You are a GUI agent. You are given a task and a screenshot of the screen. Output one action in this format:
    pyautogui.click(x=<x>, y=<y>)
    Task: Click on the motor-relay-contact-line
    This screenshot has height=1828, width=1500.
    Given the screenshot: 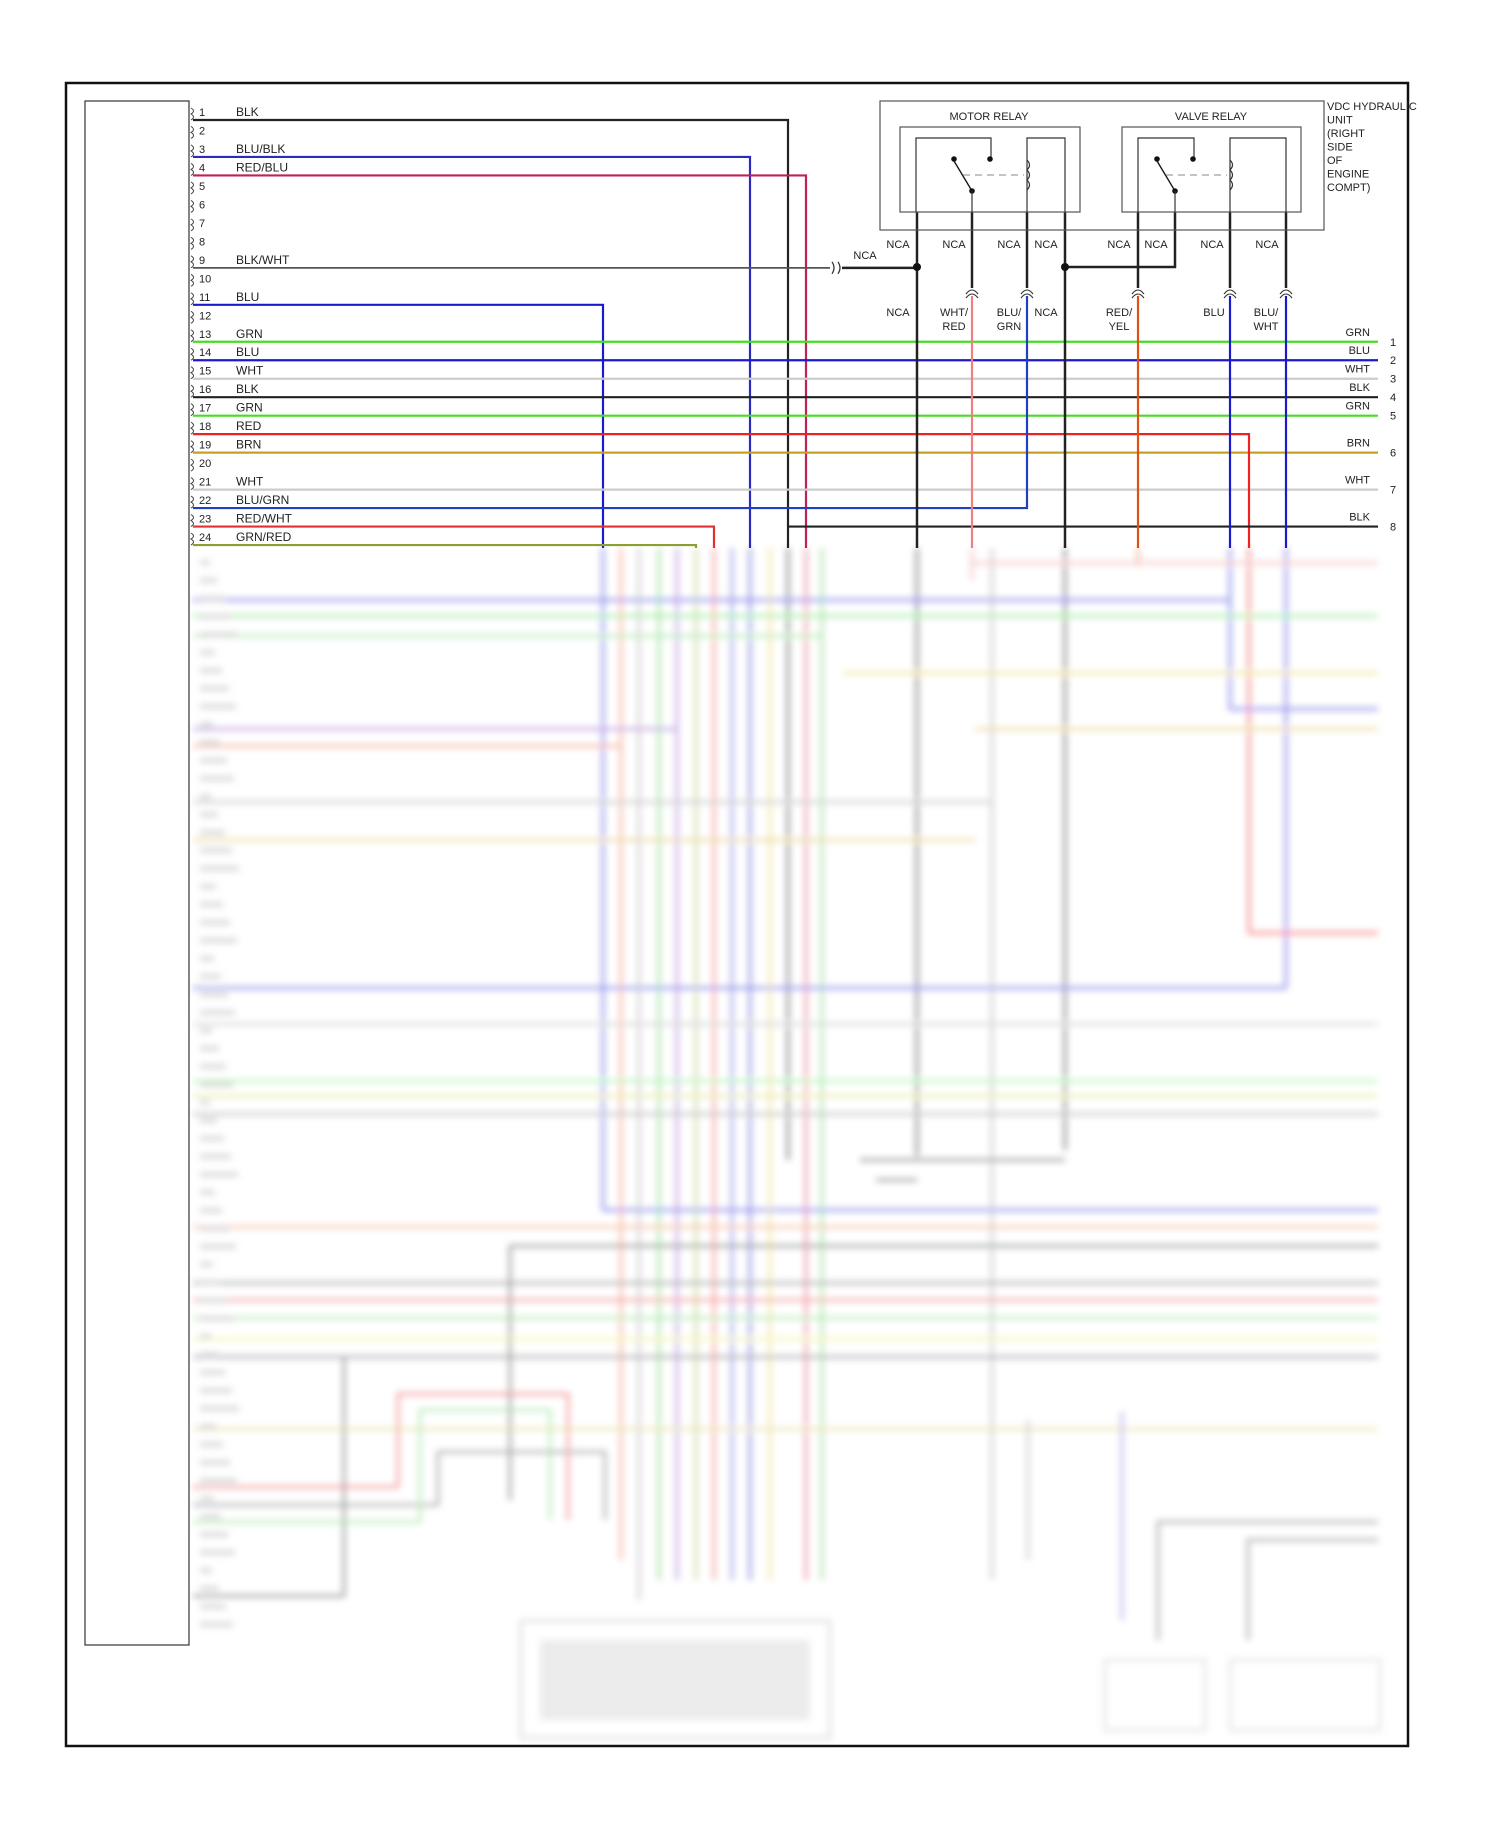 What is the action you would take?
    pyautogui.click(x=953, y=174)
    